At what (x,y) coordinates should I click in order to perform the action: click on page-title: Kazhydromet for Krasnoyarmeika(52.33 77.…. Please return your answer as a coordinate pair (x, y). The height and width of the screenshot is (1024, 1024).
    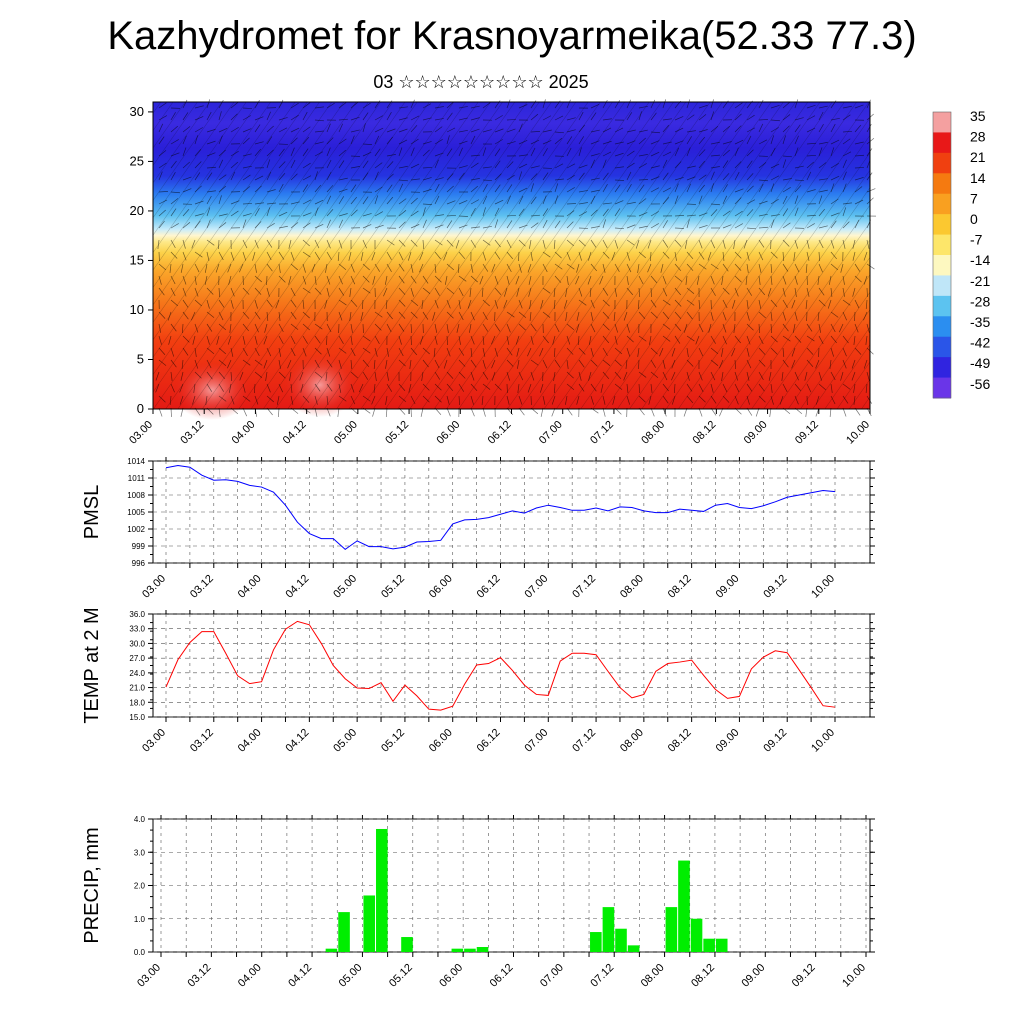
    Looking at the image, I should click on (512, 36).